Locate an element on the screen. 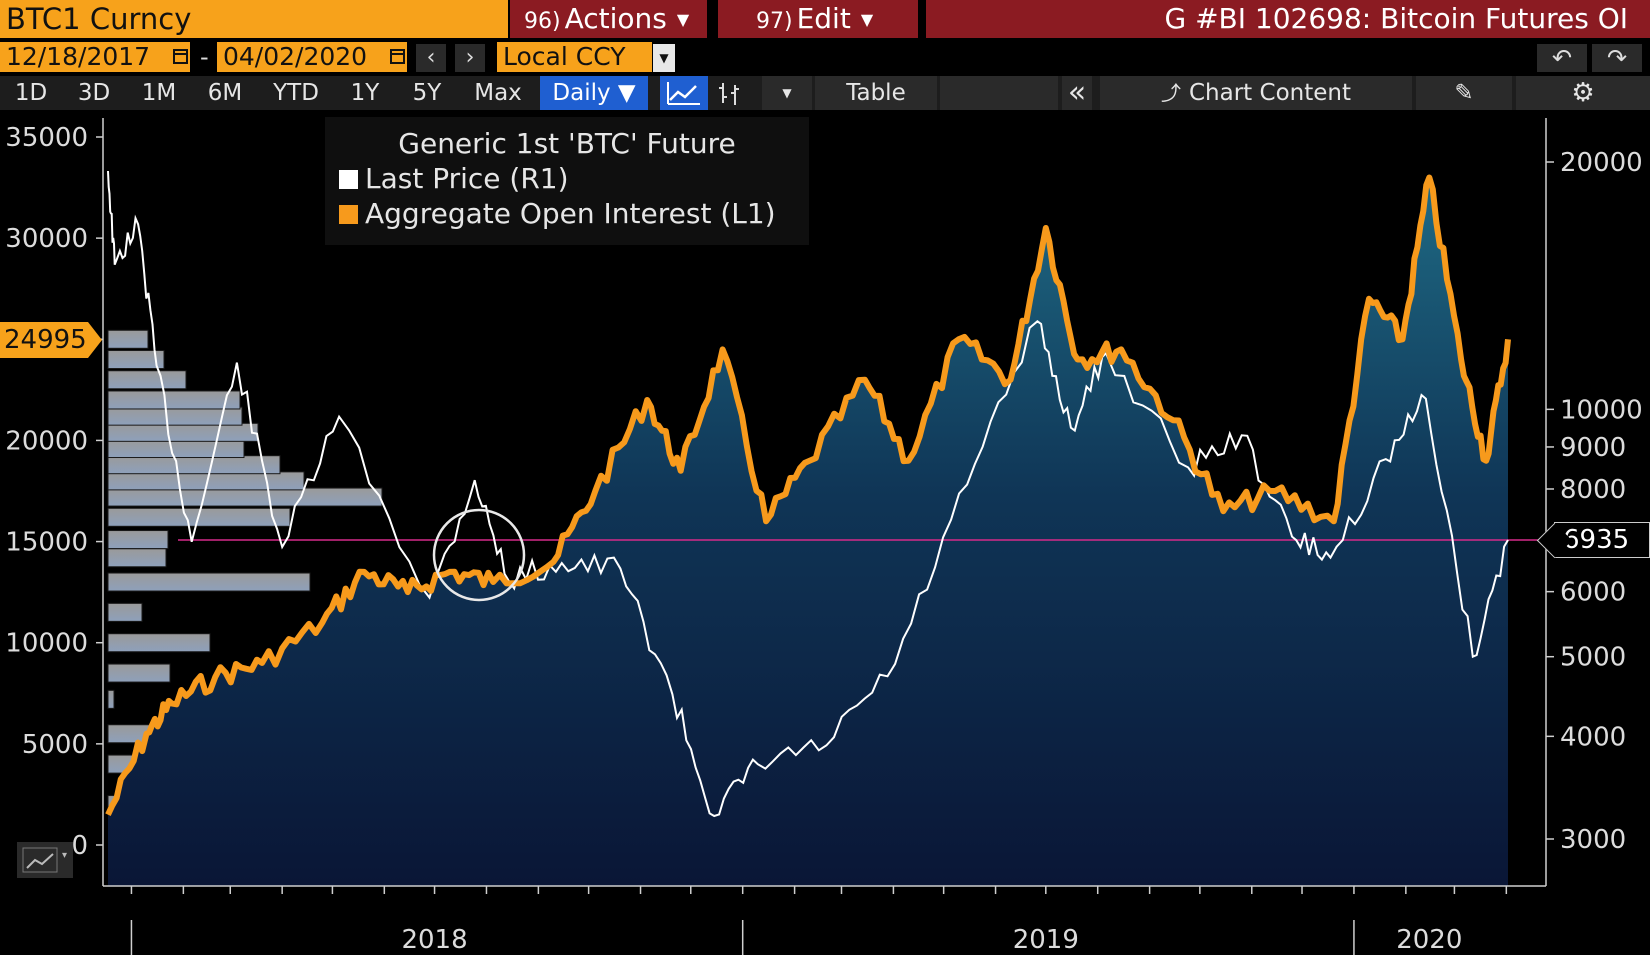  right-axis-tick-label: 6000 is located at coordinates (1593, 593).